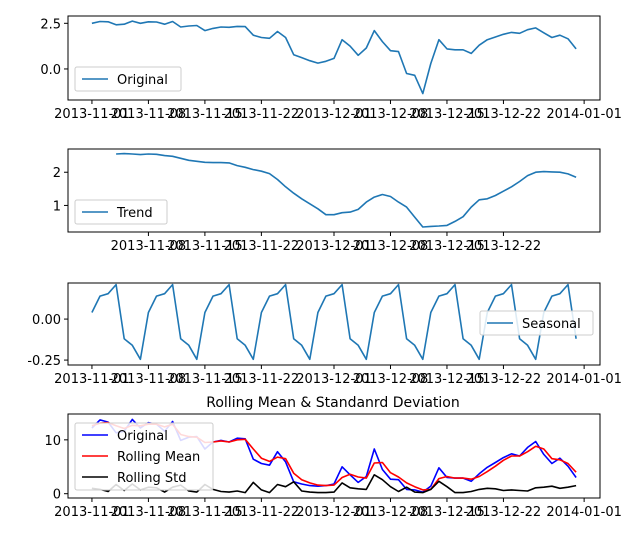 The width and height of the screenshot is (640, 541). Describe the element at coordinates (346, 190) in the screenshot. I see `series-line-trend` at that location.